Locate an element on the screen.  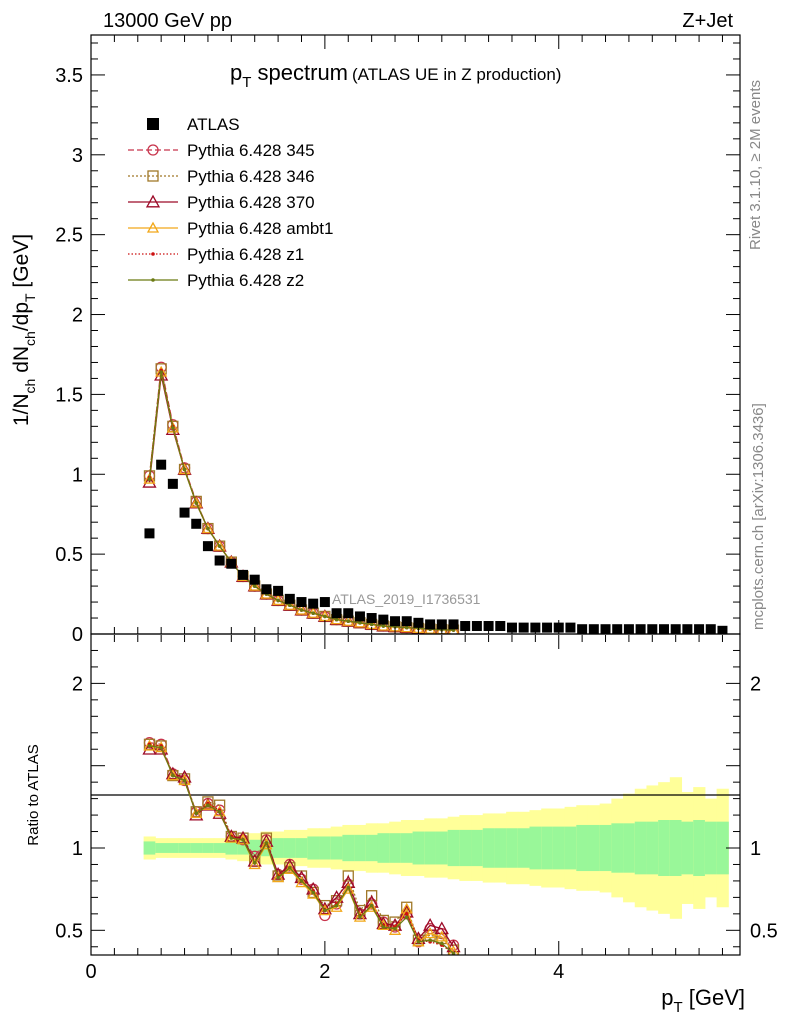
legend-label: Pythia 6.428 ambt1 is located at coordinates (260, 228).